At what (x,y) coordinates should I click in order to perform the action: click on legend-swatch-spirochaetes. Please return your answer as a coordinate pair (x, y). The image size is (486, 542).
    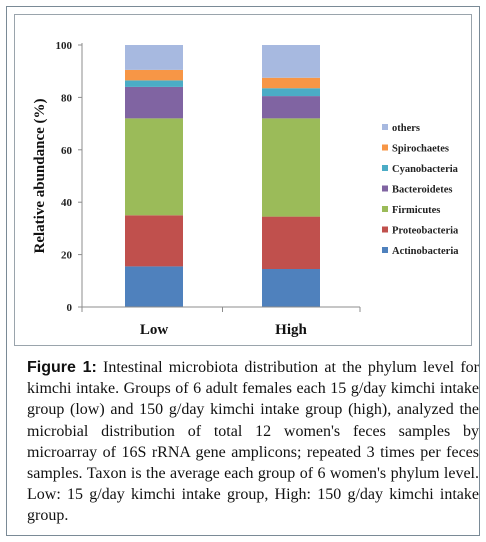
    Looking at the image, I should click on (385, 147).